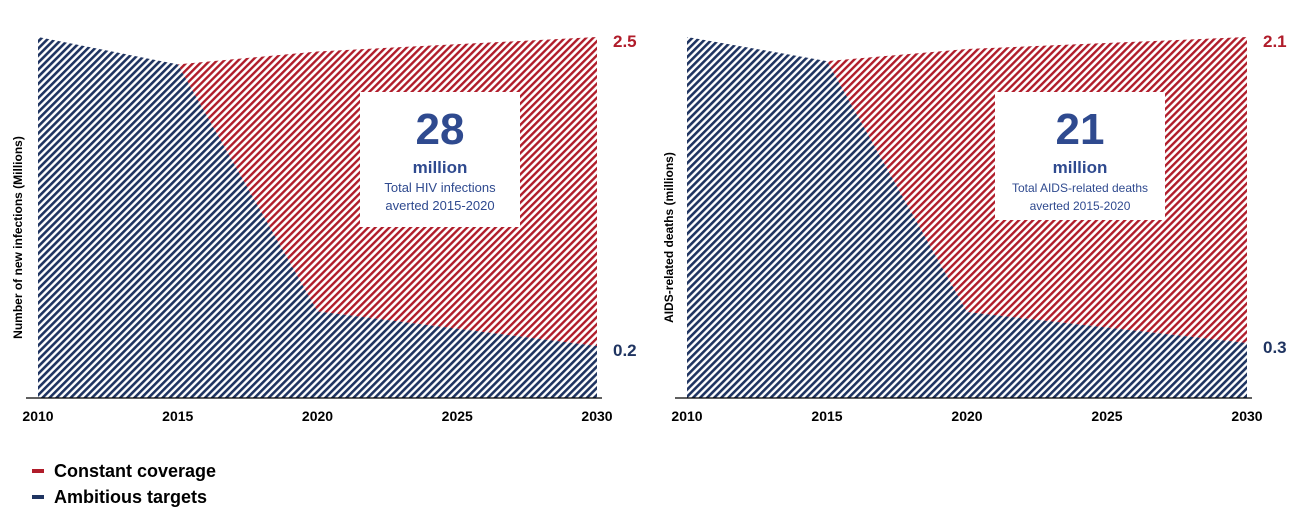 The image size is (1292, 510). Describe the element at coordinates (625, 41) in the screenshot. I see `constant-end-value: 2.5` at that location.